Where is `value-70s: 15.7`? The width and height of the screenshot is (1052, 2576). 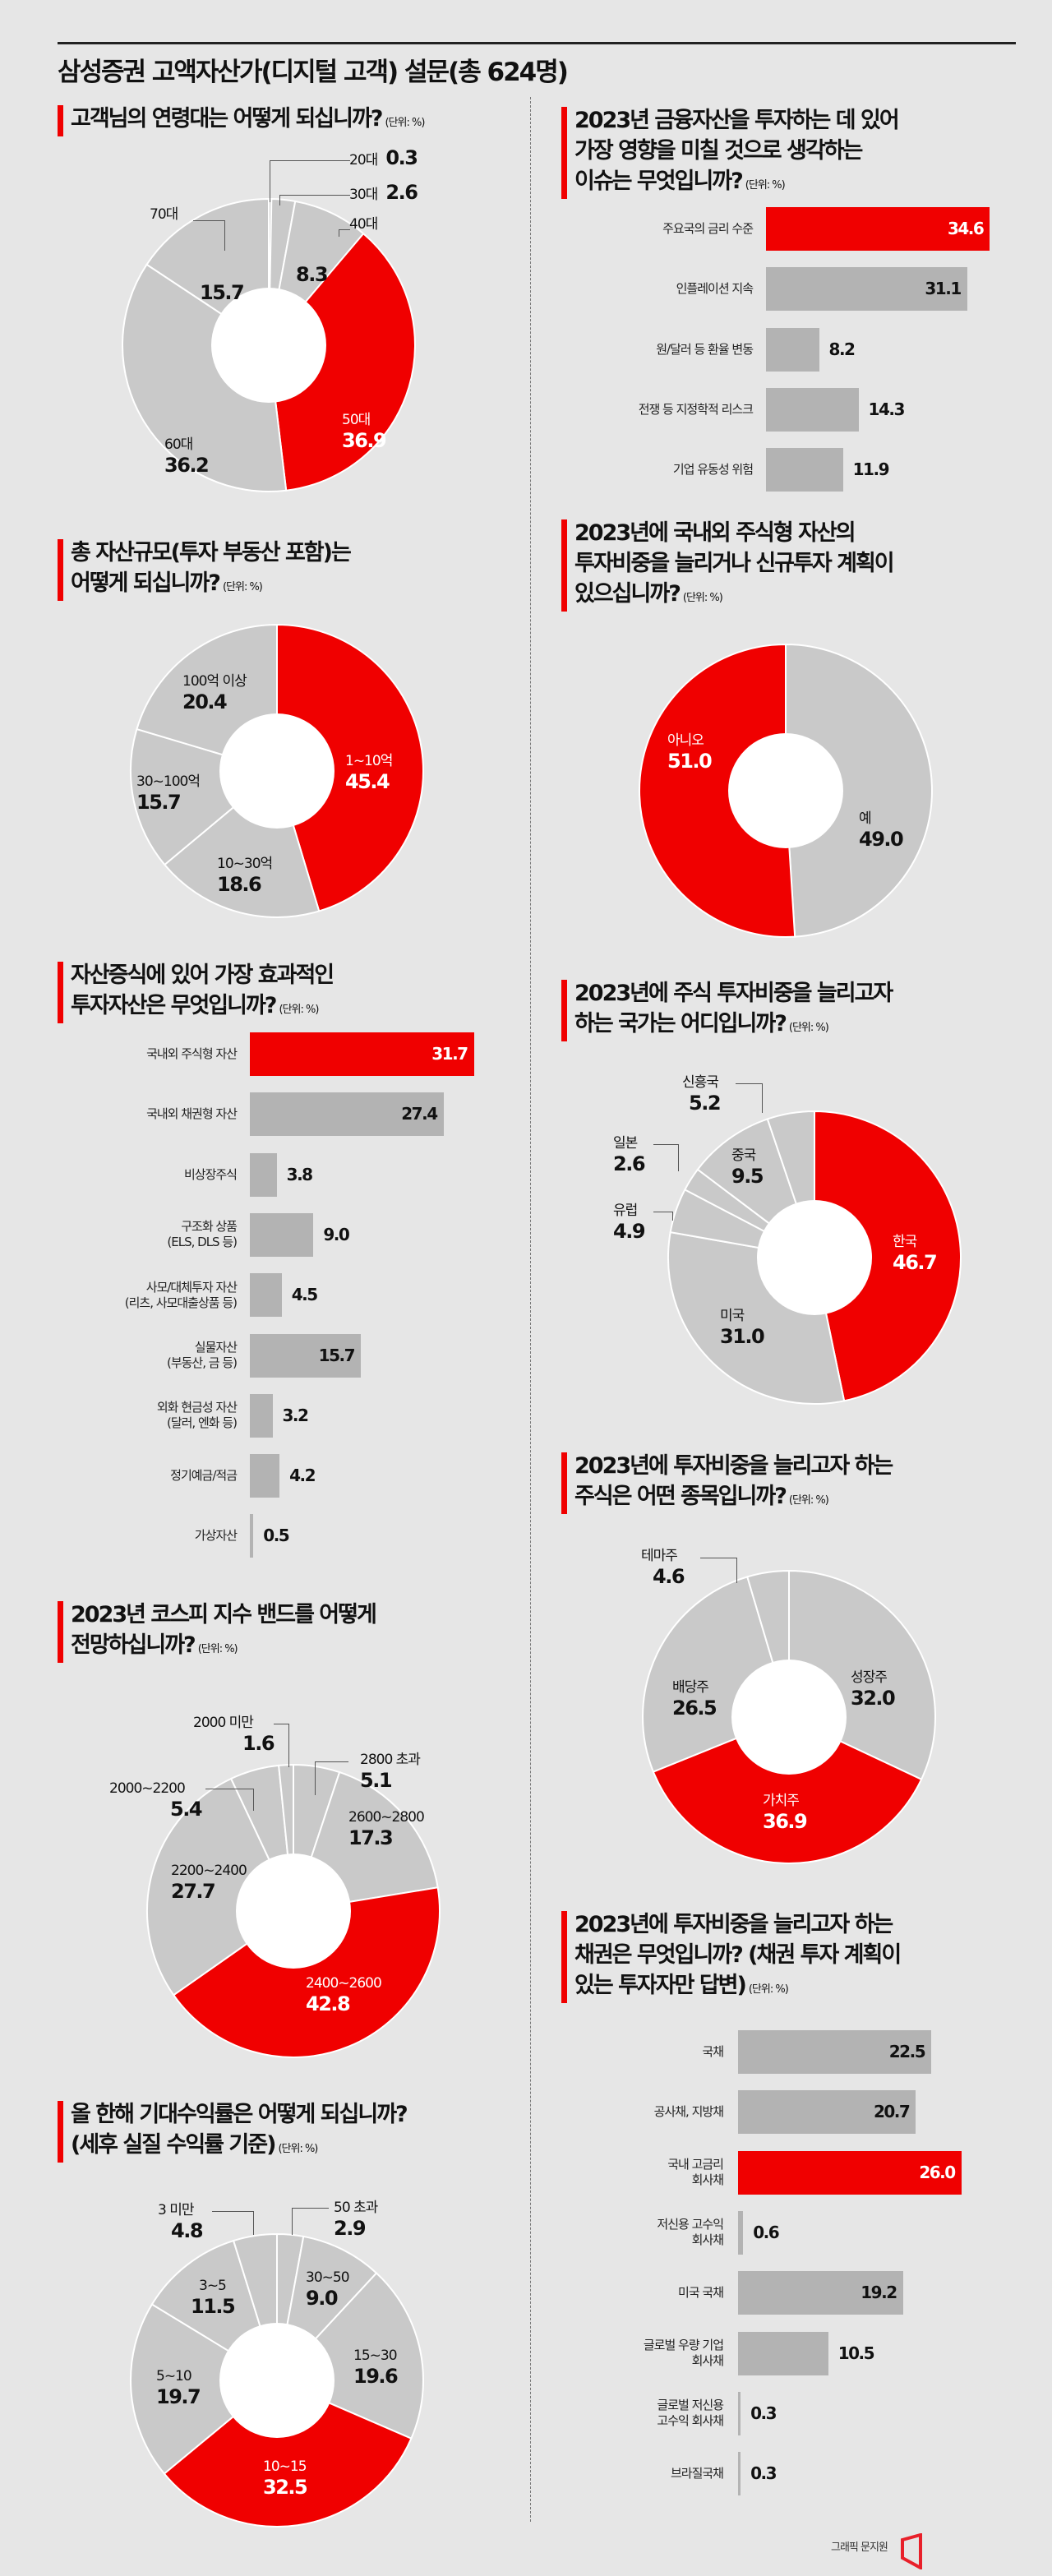
value-70s: 15.7 is located at coordinates (222, 292).